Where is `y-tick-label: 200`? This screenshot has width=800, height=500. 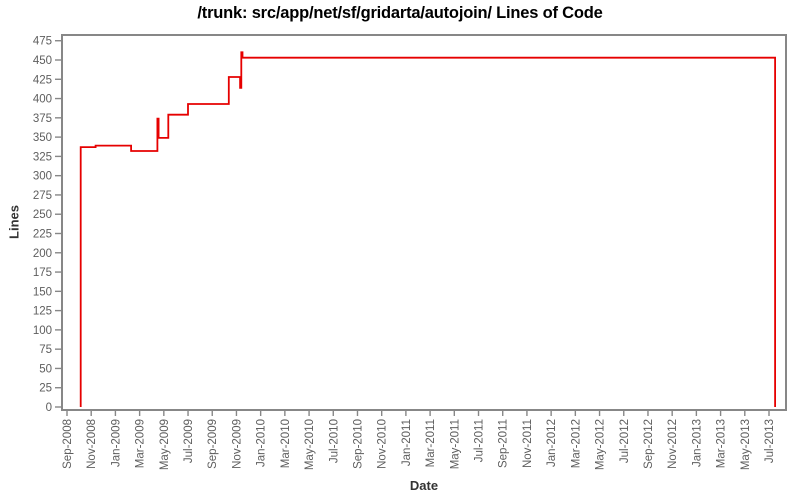 y-tick-label: 200 is located at coordinates (42, 254).